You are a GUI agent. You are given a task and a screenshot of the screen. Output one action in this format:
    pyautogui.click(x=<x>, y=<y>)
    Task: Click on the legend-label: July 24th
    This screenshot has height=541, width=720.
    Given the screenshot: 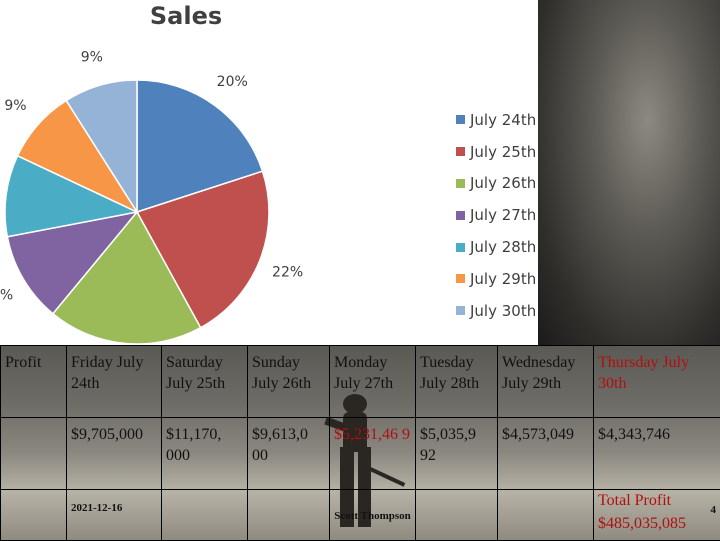 What is the action you would take?
    pyautogui.click(x=503, y=120)
    